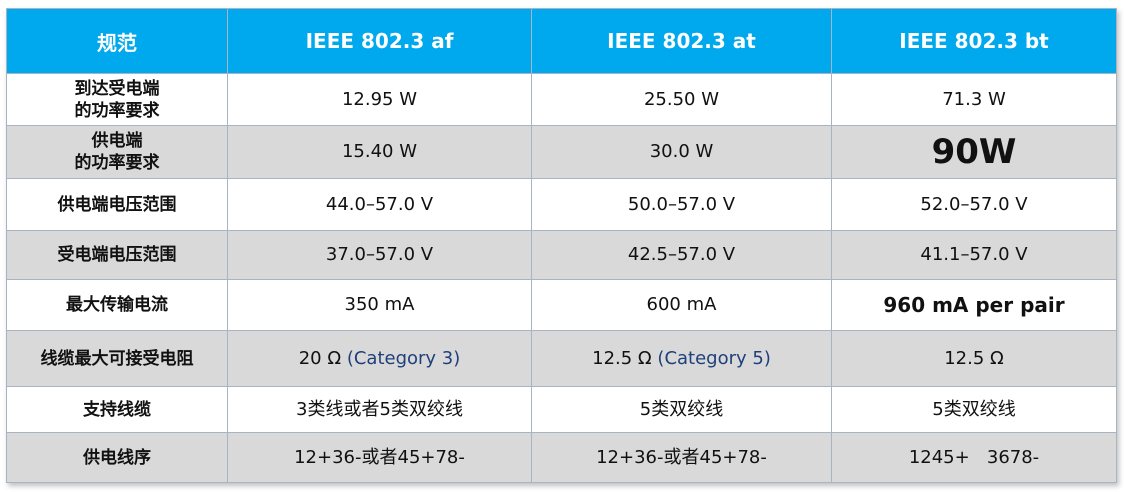 This screenshot has width=1124, height=492. Describe the element at coordinates (681, 41) in the screenshot. I see `header-at: IEEE 802.3 at` at that location.